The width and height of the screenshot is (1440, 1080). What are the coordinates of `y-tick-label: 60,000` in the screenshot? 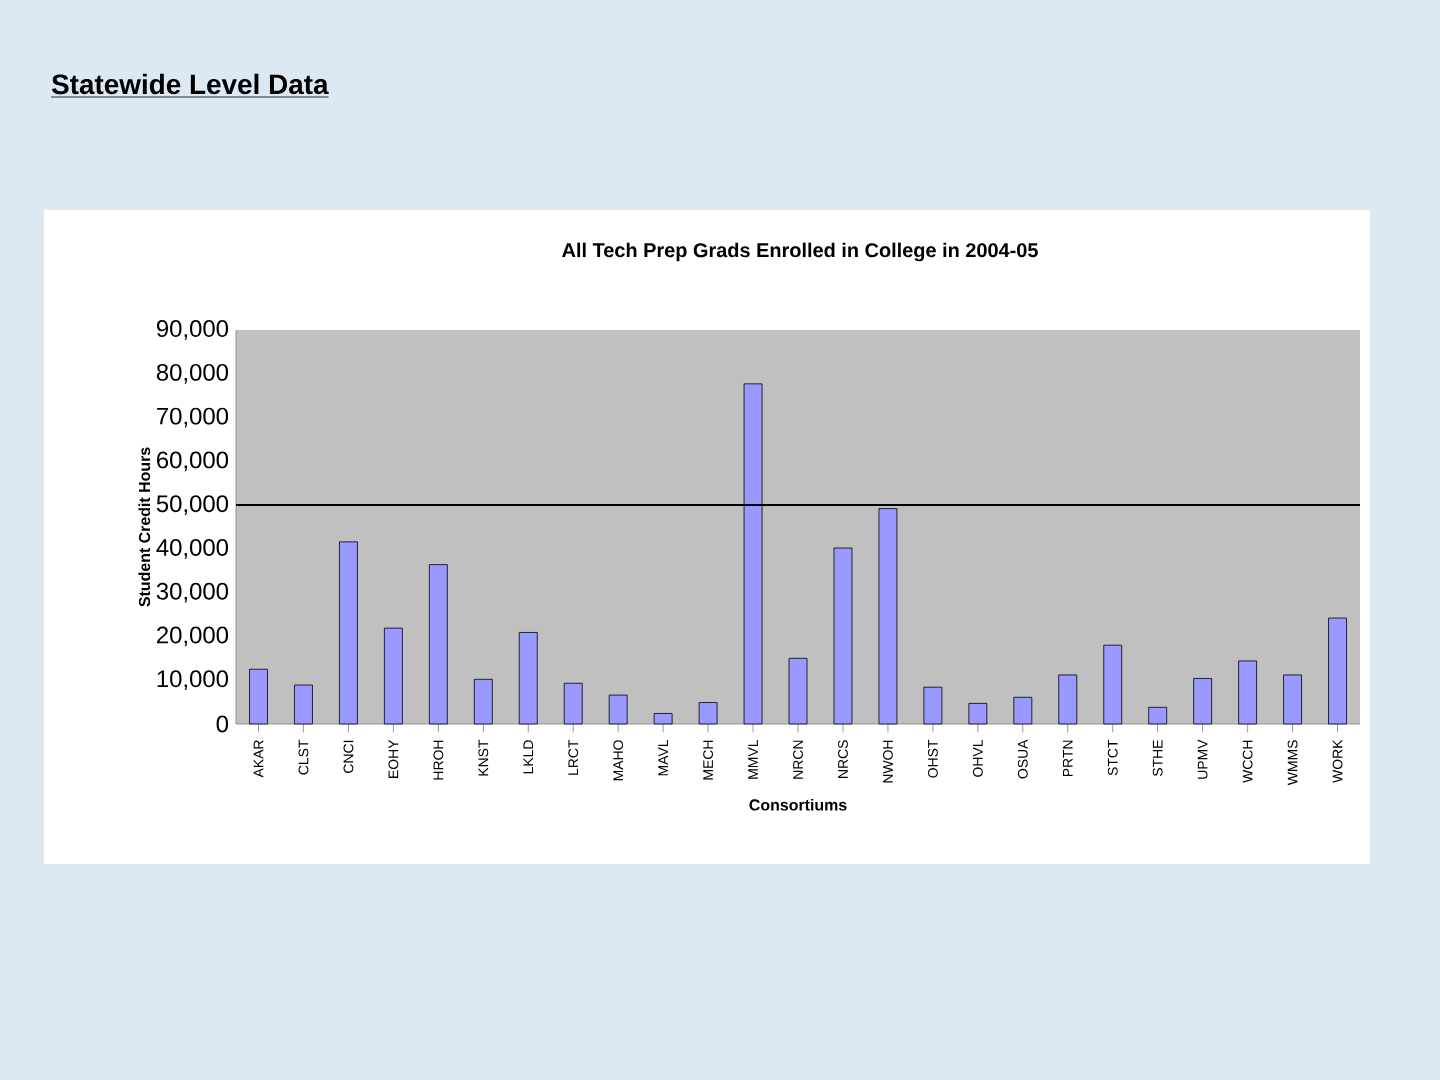 It's located at (193, 461).